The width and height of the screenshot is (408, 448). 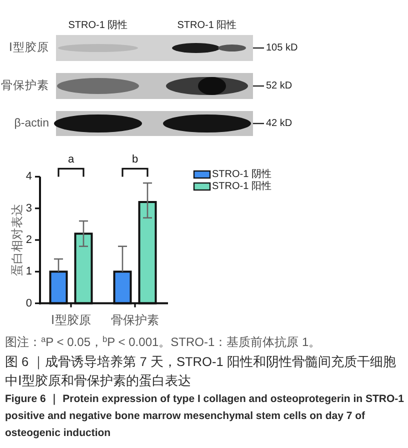 I want to click on text: 105 kD, so click(x=282, y=48).